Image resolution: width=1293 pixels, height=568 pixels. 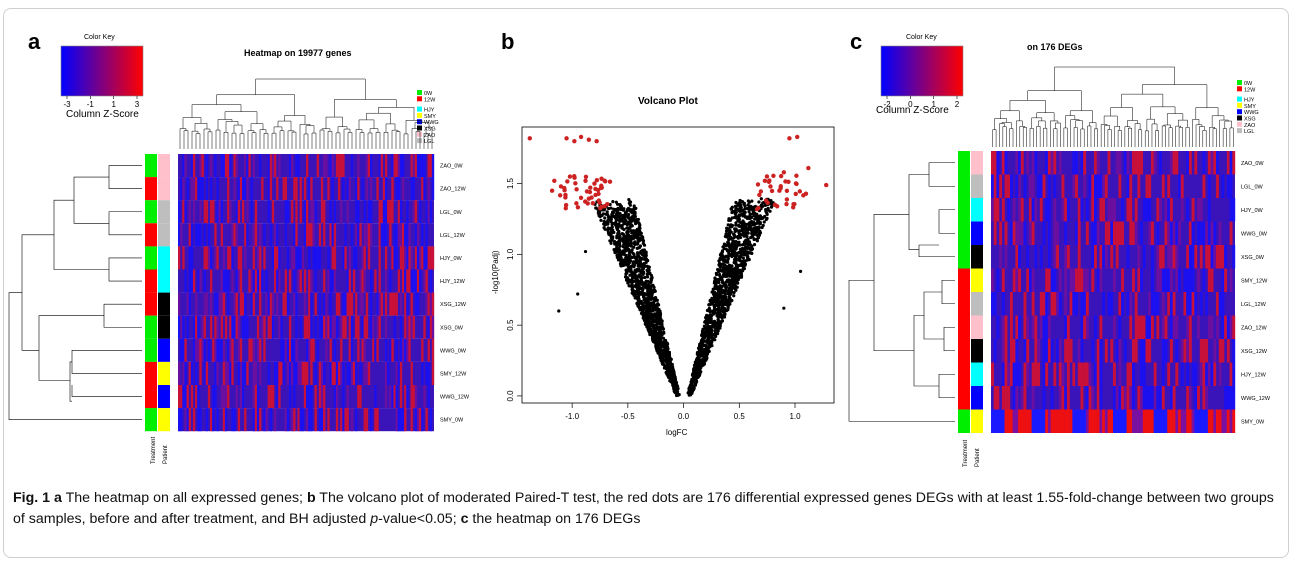 What do you see at coordinates (964, 304) in the screenshot?
I see `treatment-cell` at bounding box center [964, 304].